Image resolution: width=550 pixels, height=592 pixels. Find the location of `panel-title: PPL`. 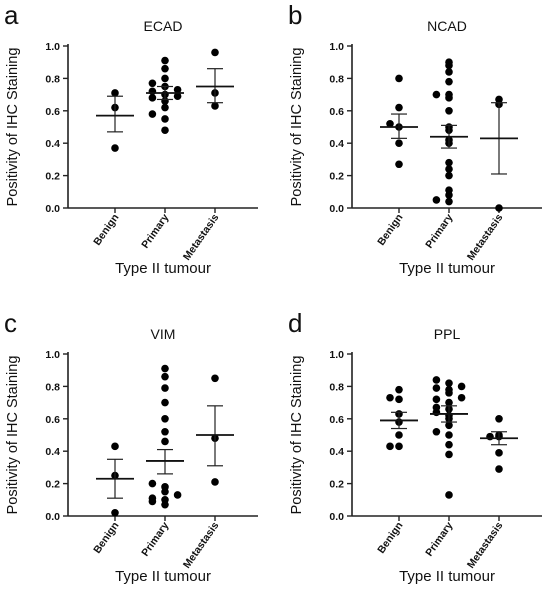

panel-title: PPL is located at coordinates (447, 334).